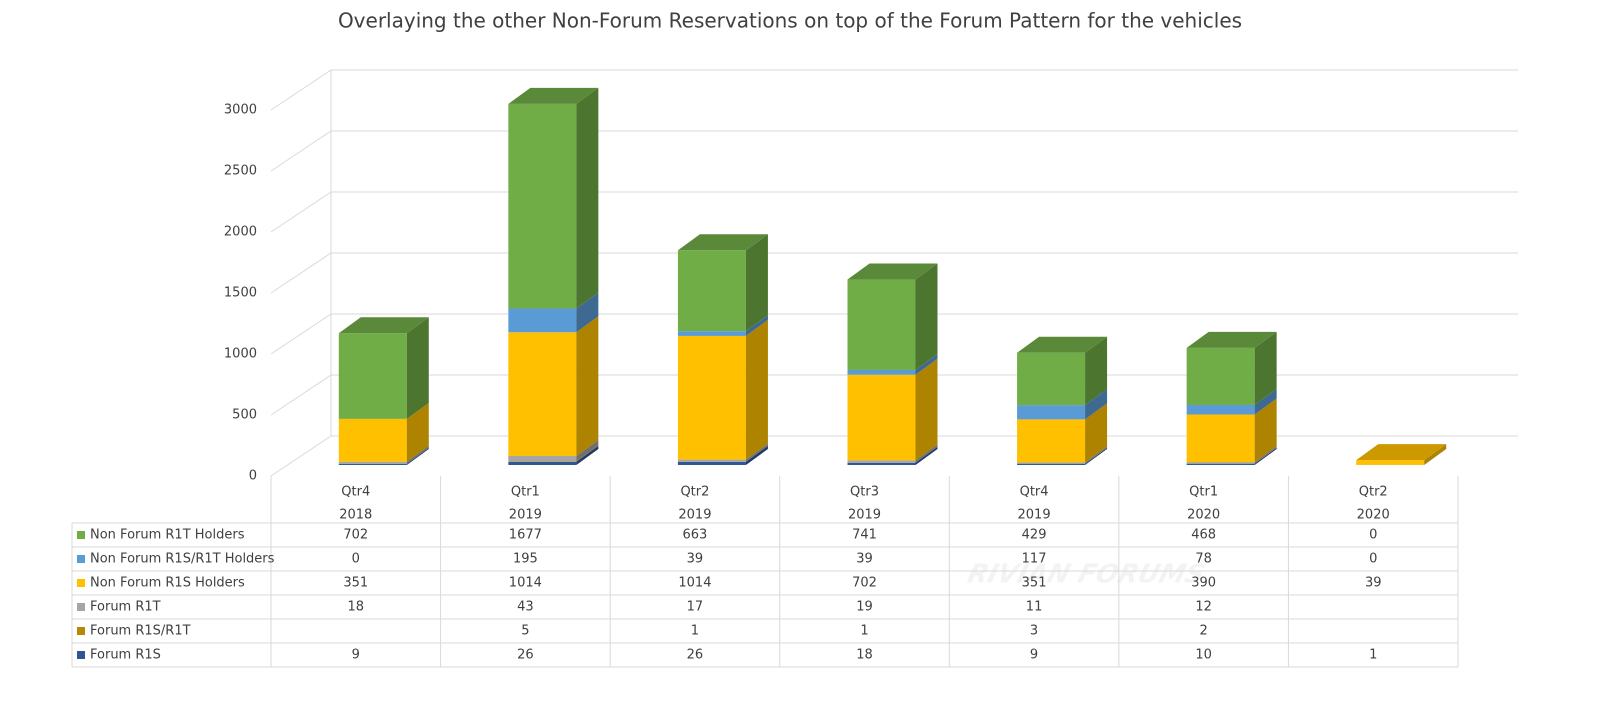 The width and height of the screenshot is (1600, 704). I want to click on y-tick-label: 2500, so click(240, 171).